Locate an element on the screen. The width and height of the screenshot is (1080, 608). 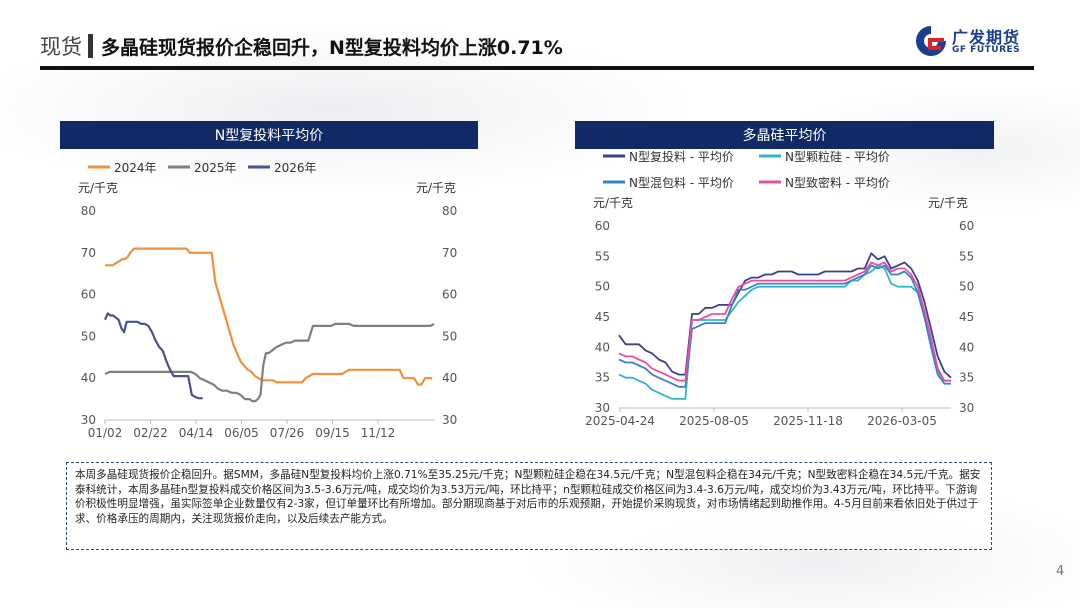
legend-label-ke-li: N型颗粒硅 - 平均价 is located at coordinates (837, 156).